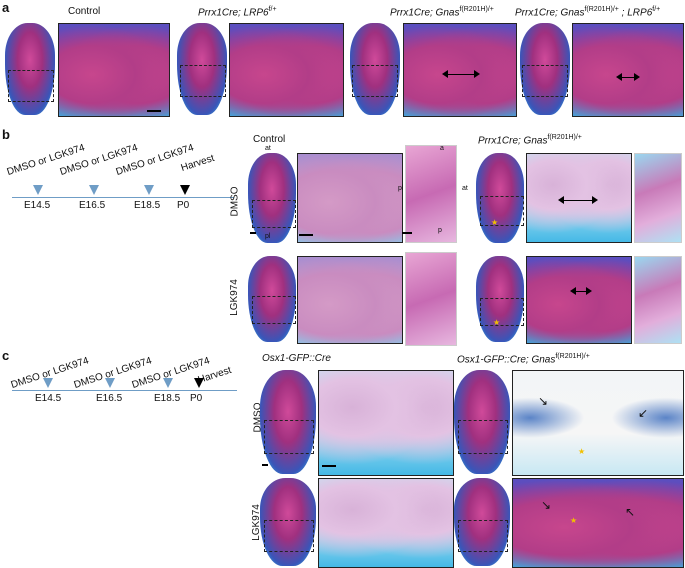  What do you see at coordinates (84, 11) in the screenshot?
I see `header-control-a: Control` at bounding box center [84, 11].